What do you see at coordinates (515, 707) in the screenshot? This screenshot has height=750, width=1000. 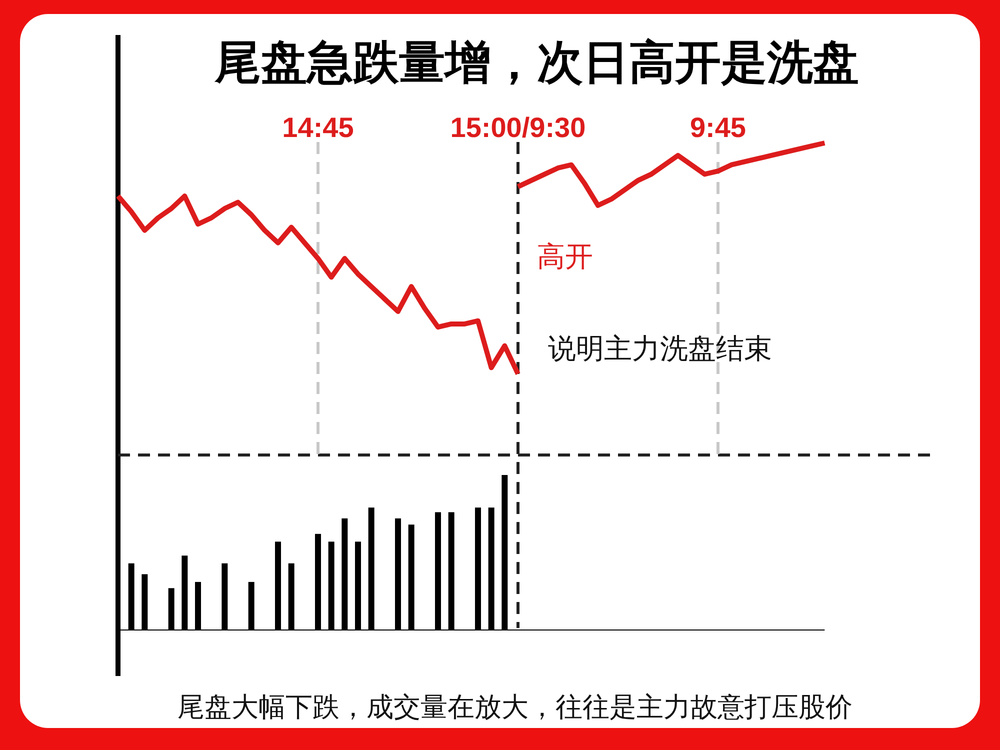 I see `text: 尾盘大幅下跌，成交量在放大，往往是主力故意打压股价` at bounding box center [515, 707].